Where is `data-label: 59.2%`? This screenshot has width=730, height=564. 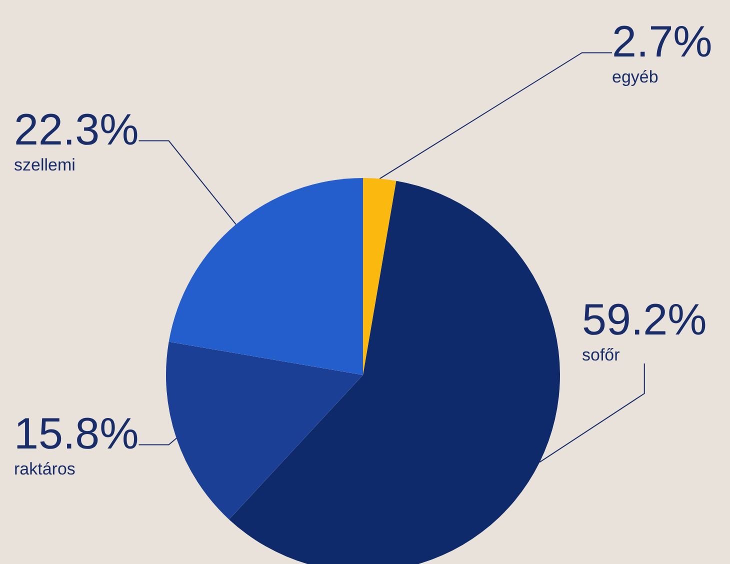
data-label: 59.2% is located at coordinates (644, 320).